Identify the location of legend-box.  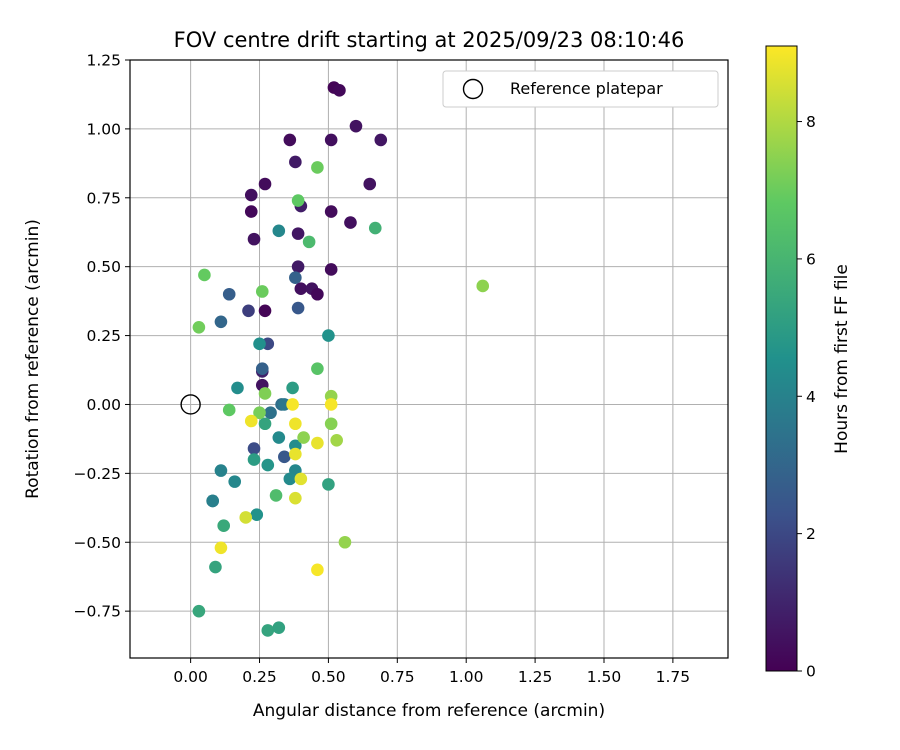
(580, 89).